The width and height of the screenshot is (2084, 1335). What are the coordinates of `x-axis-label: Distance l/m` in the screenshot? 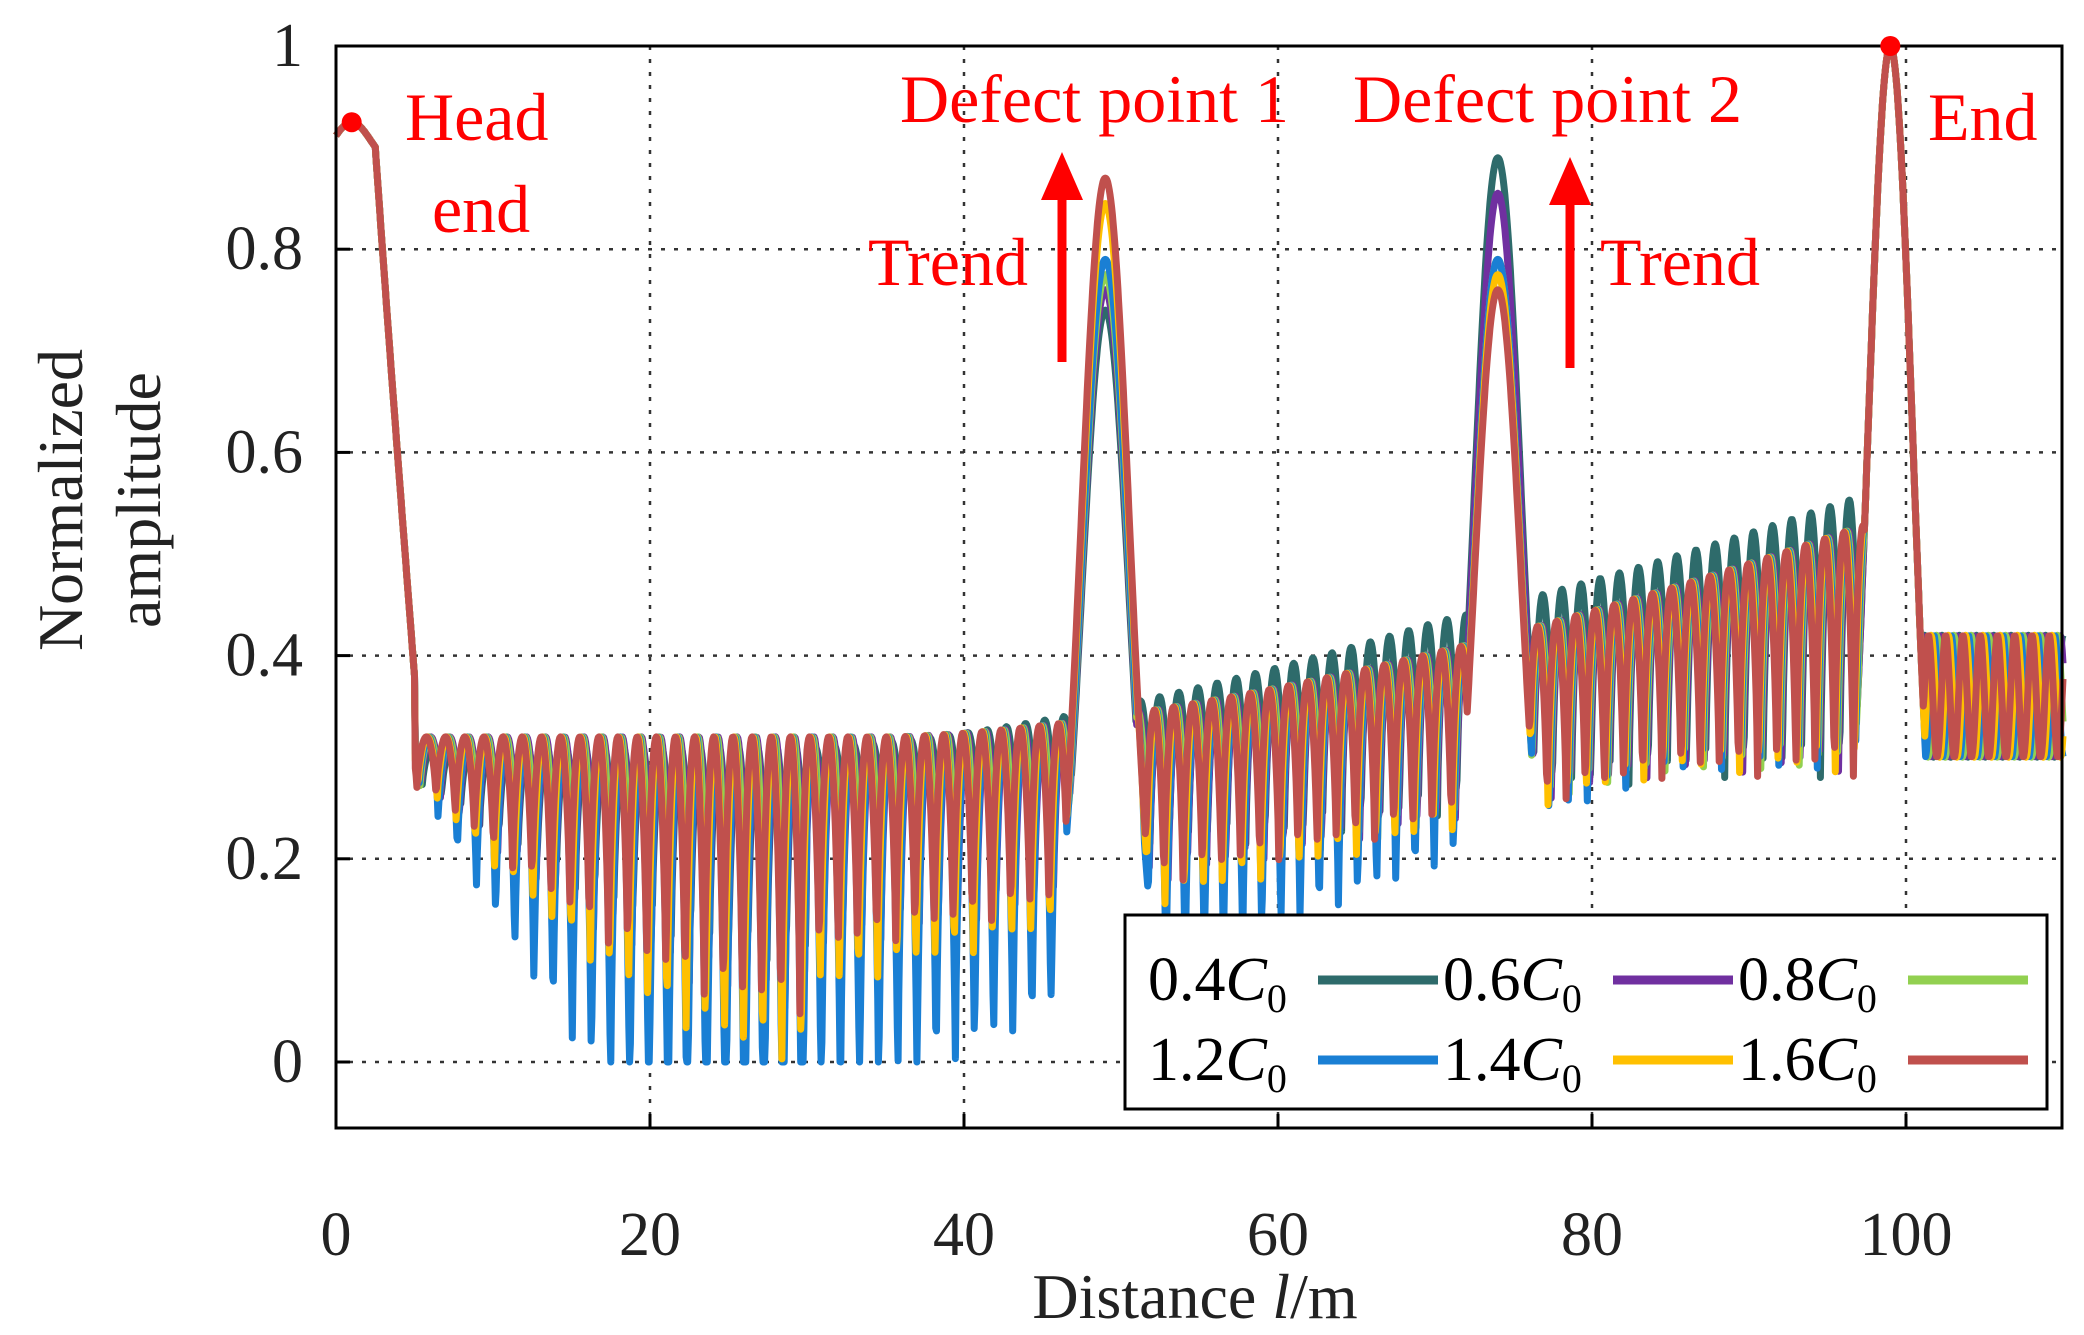 It's located at (1194, 1296).